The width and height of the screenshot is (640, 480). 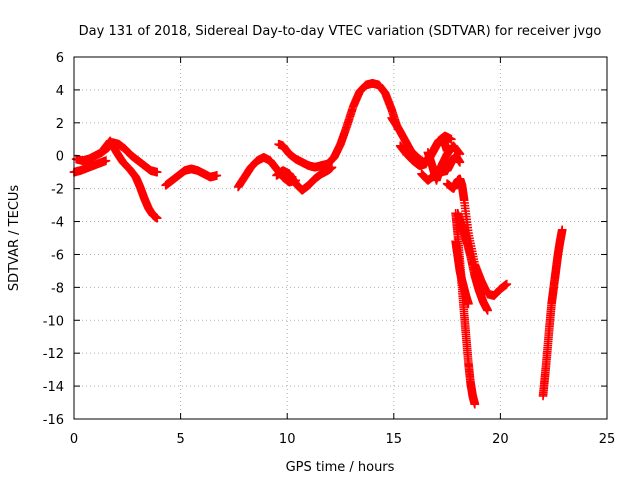 I want to click on y-tick-label: -2, so click(x=57, y=190).